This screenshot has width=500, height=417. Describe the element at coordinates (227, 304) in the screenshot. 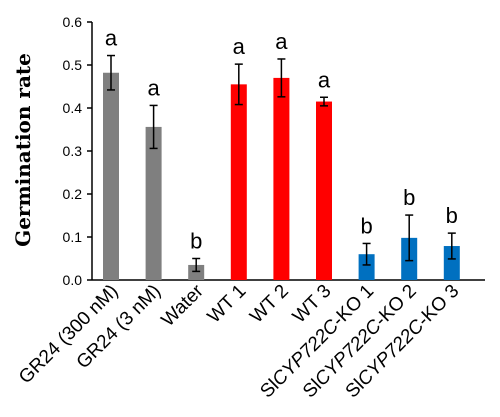

I see `x-tick-label: WT 1` at that location.